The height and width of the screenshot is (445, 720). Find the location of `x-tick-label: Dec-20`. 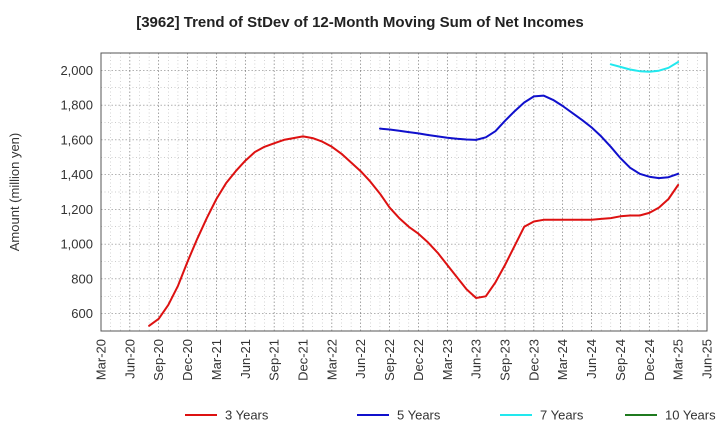

x-tick-label: Dec-20 is located at coordinates (187, 360).